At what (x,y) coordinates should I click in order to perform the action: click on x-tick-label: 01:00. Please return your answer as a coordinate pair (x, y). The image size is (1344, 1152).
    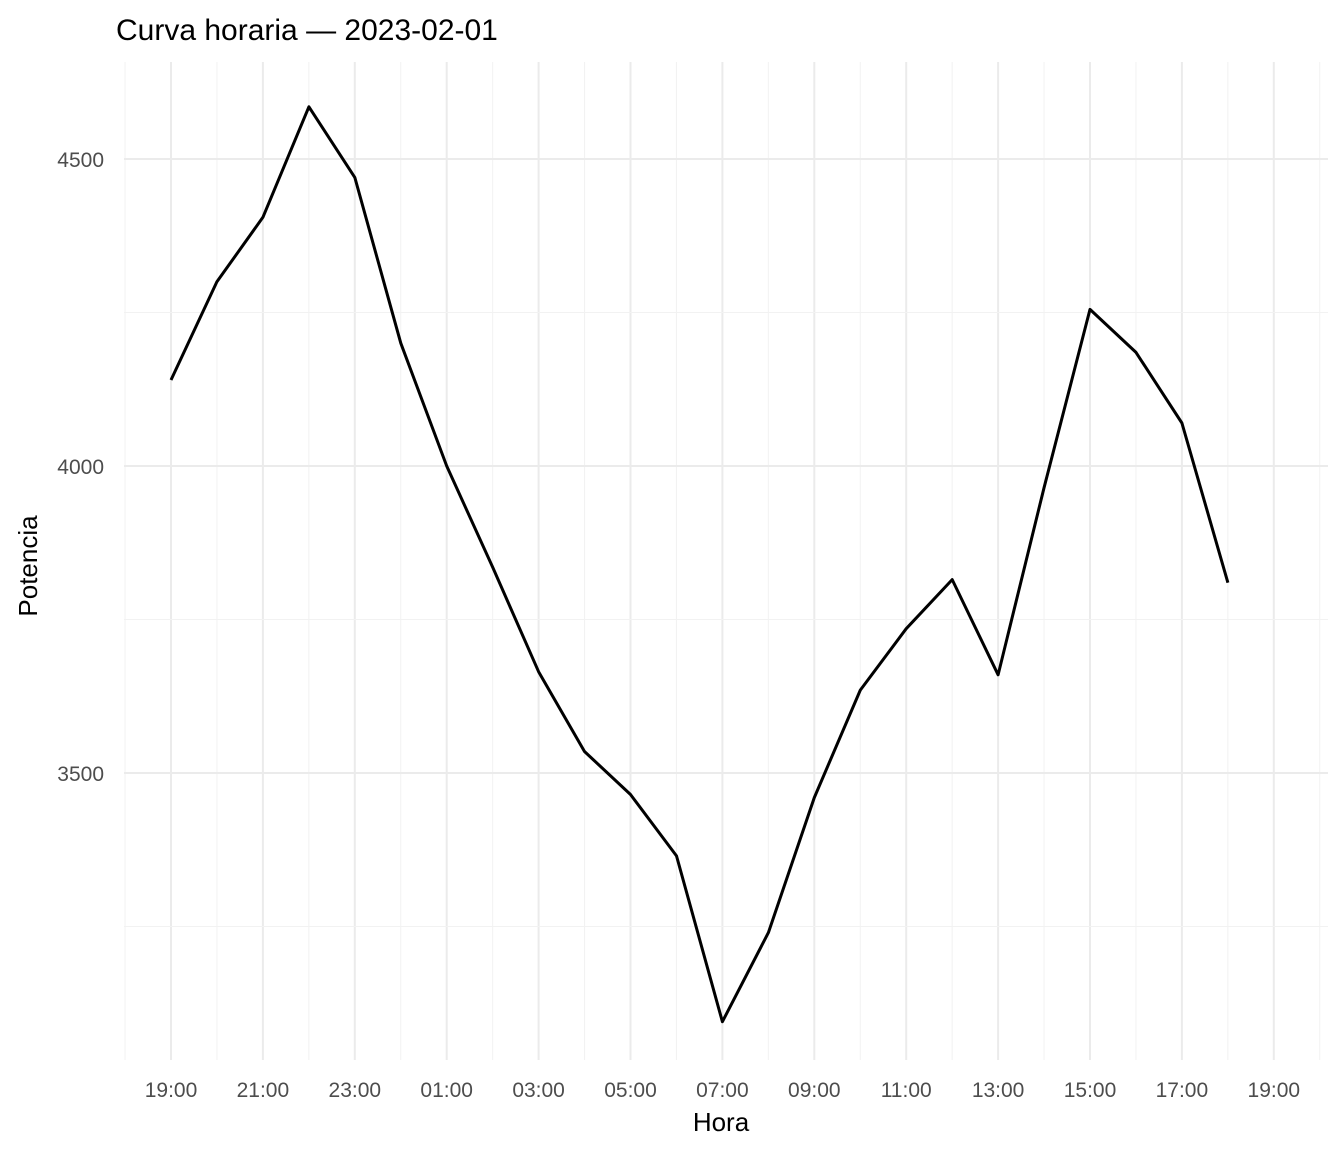
    Looking at the image, I should click on (446, 1090).